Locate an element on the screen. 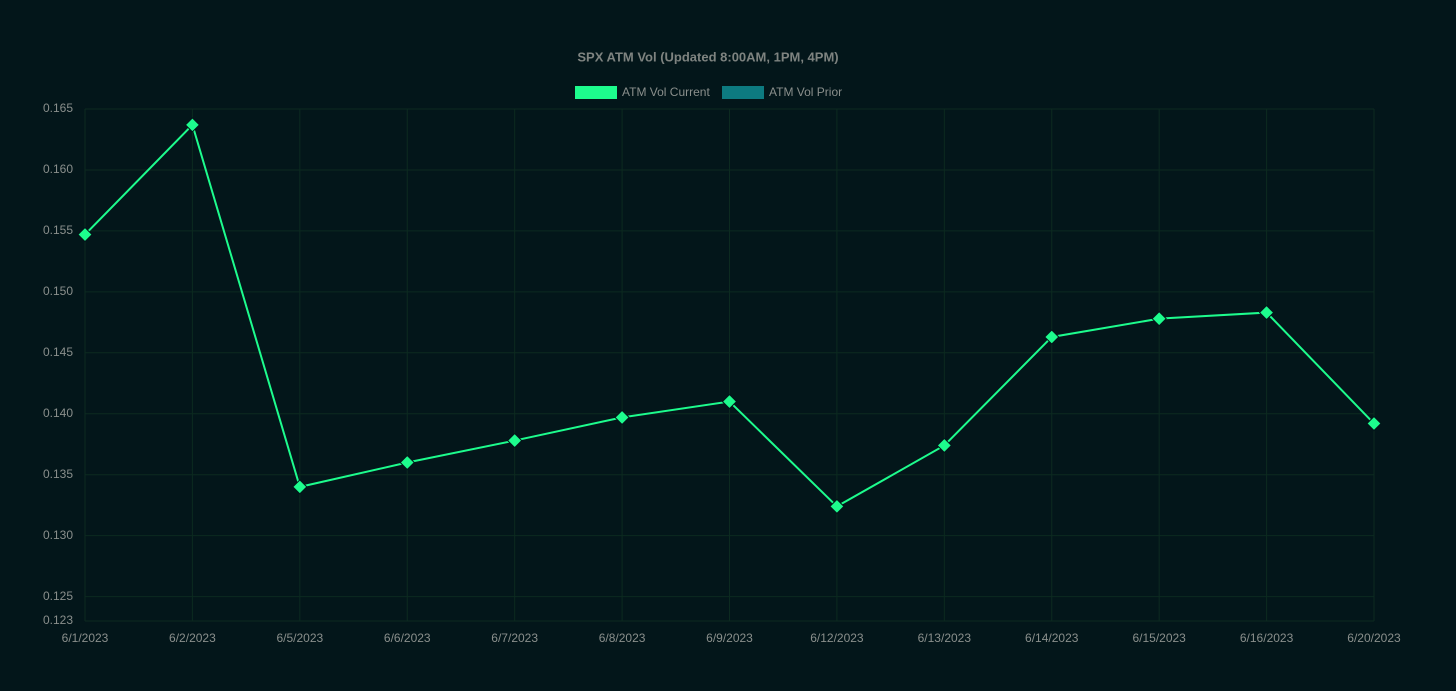  x-tick-label: 6/16/2023 is located at coordinates (1267, 638).